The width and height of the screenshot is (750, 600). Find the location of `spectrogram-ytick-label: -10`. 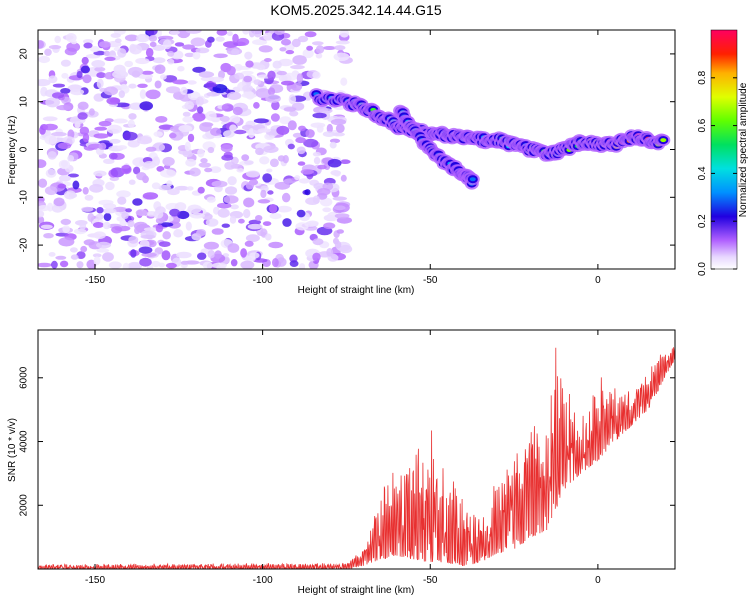

spectrogram-ytick-label: -10 is located at coordinates (24, 197).